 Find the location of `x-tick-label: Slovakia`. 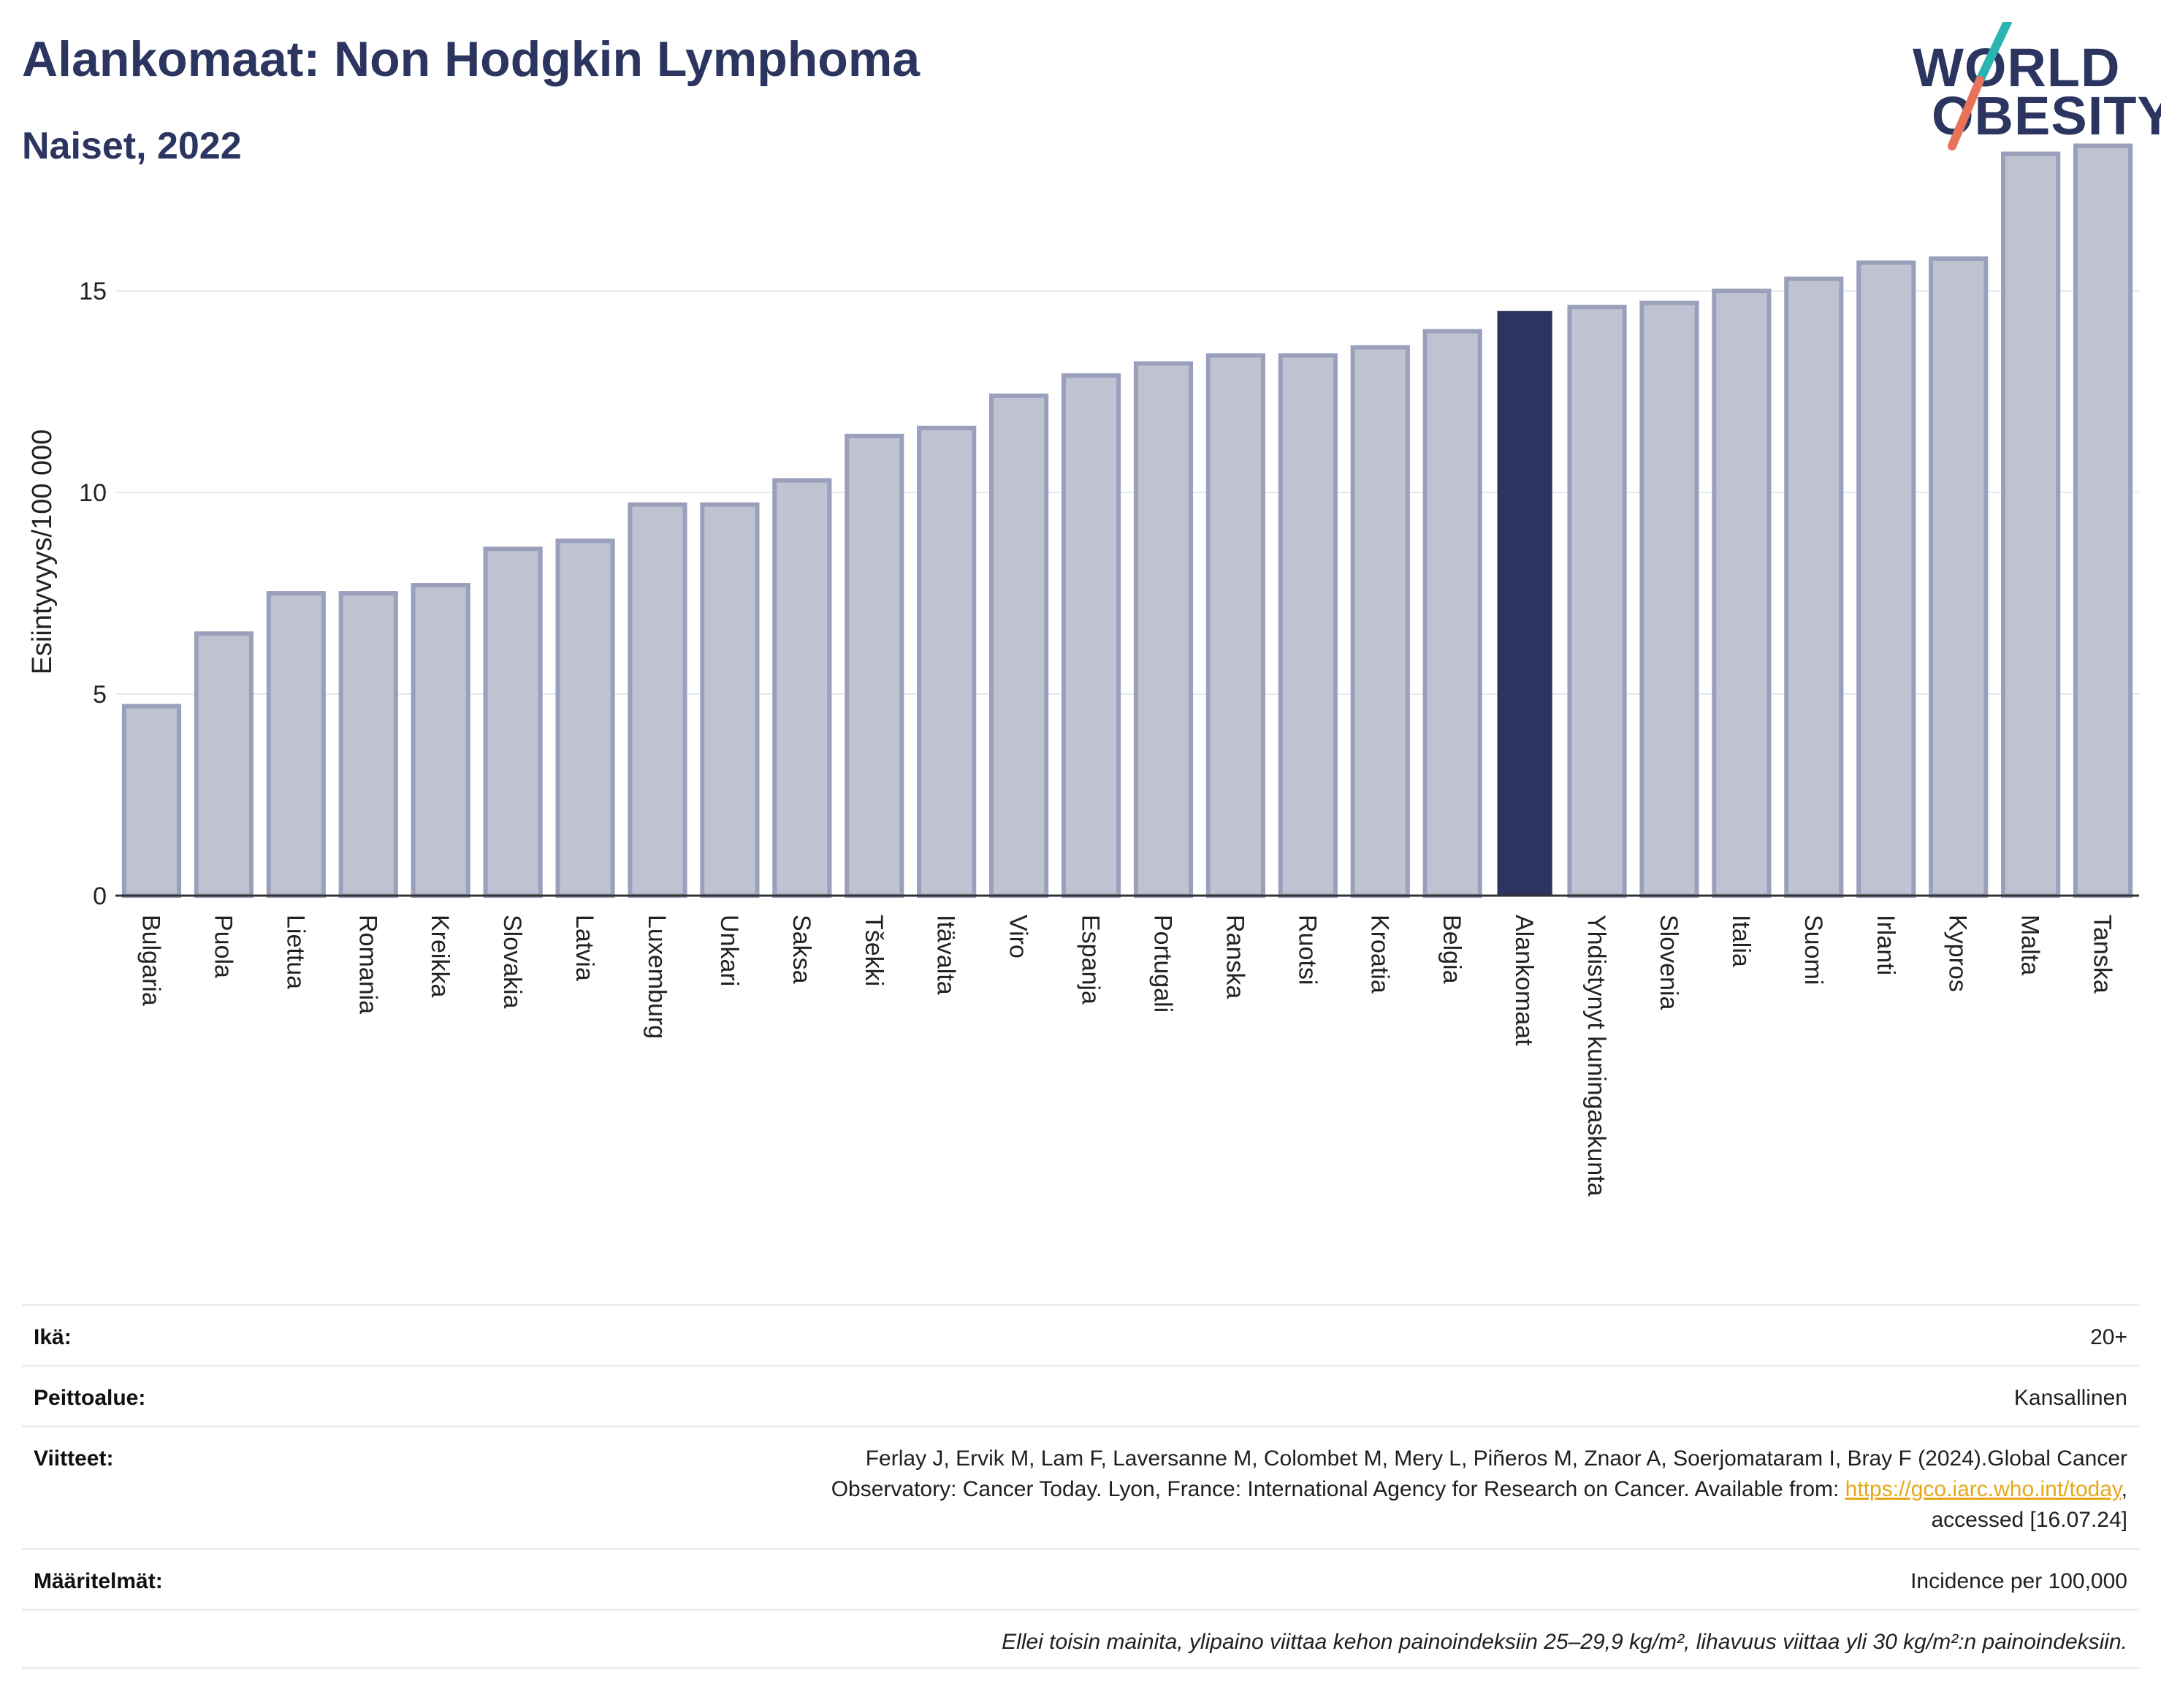

x-tick-label: Slovakia is located at coordinates (512, 962).